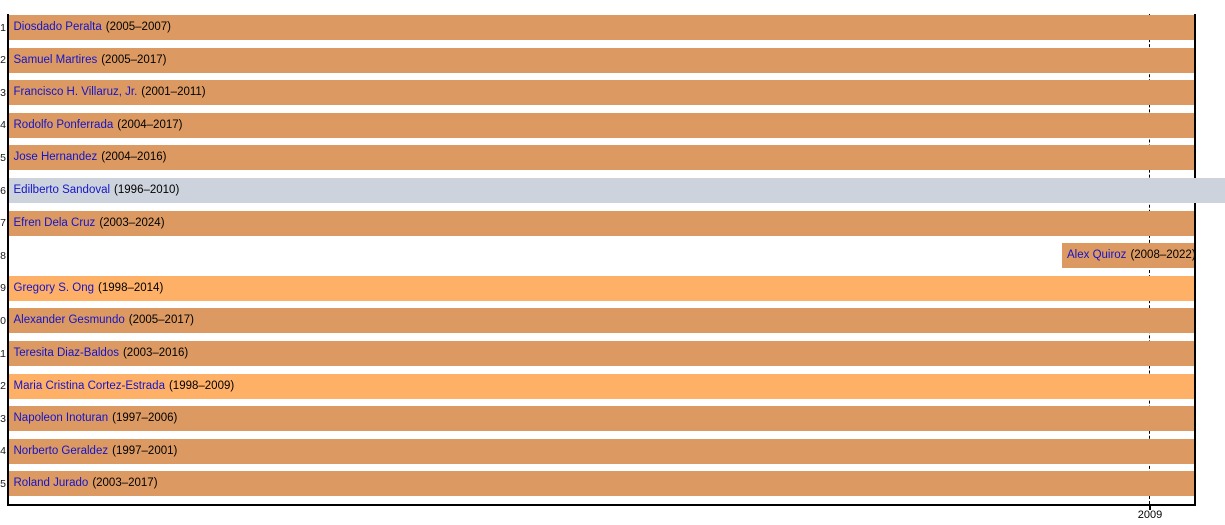 The width and height of the screenshot is (1225, 525). Describe the element at coordinates (62, 190) in the screenshot. I see `person-link: Edilberto Sandoval` at that location.